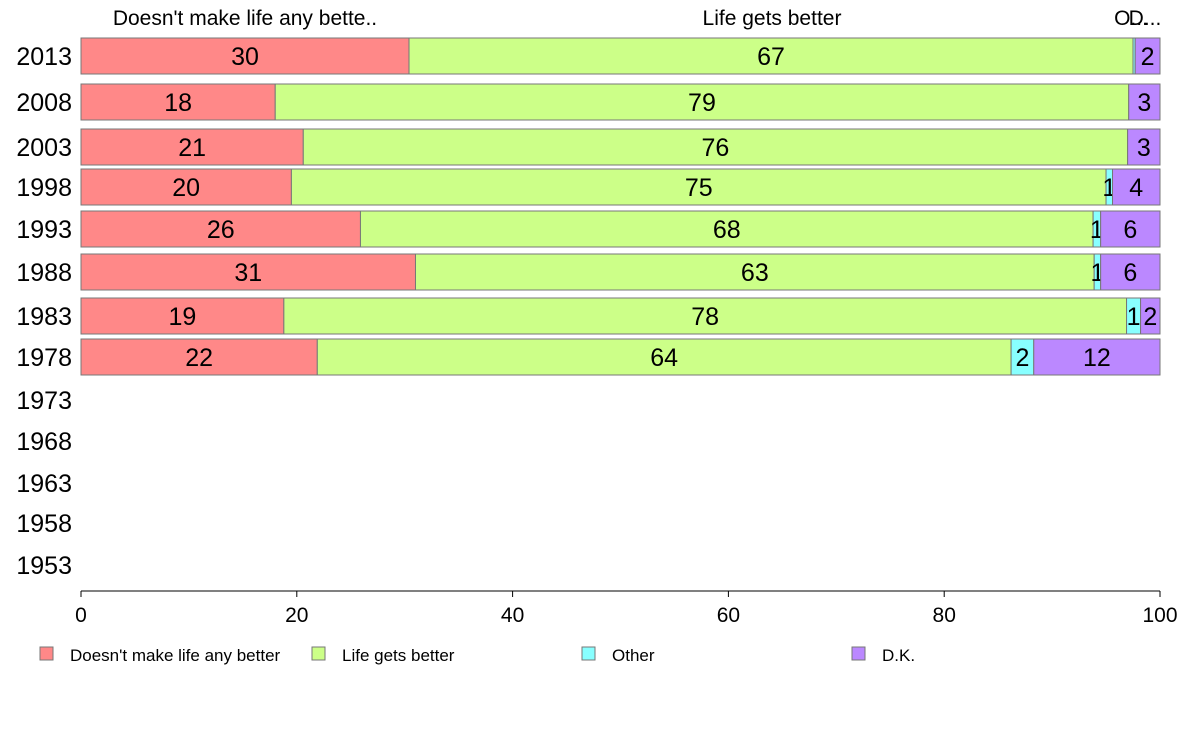  I want to click on value-label-2008-3: 3, so click(1144, 103).